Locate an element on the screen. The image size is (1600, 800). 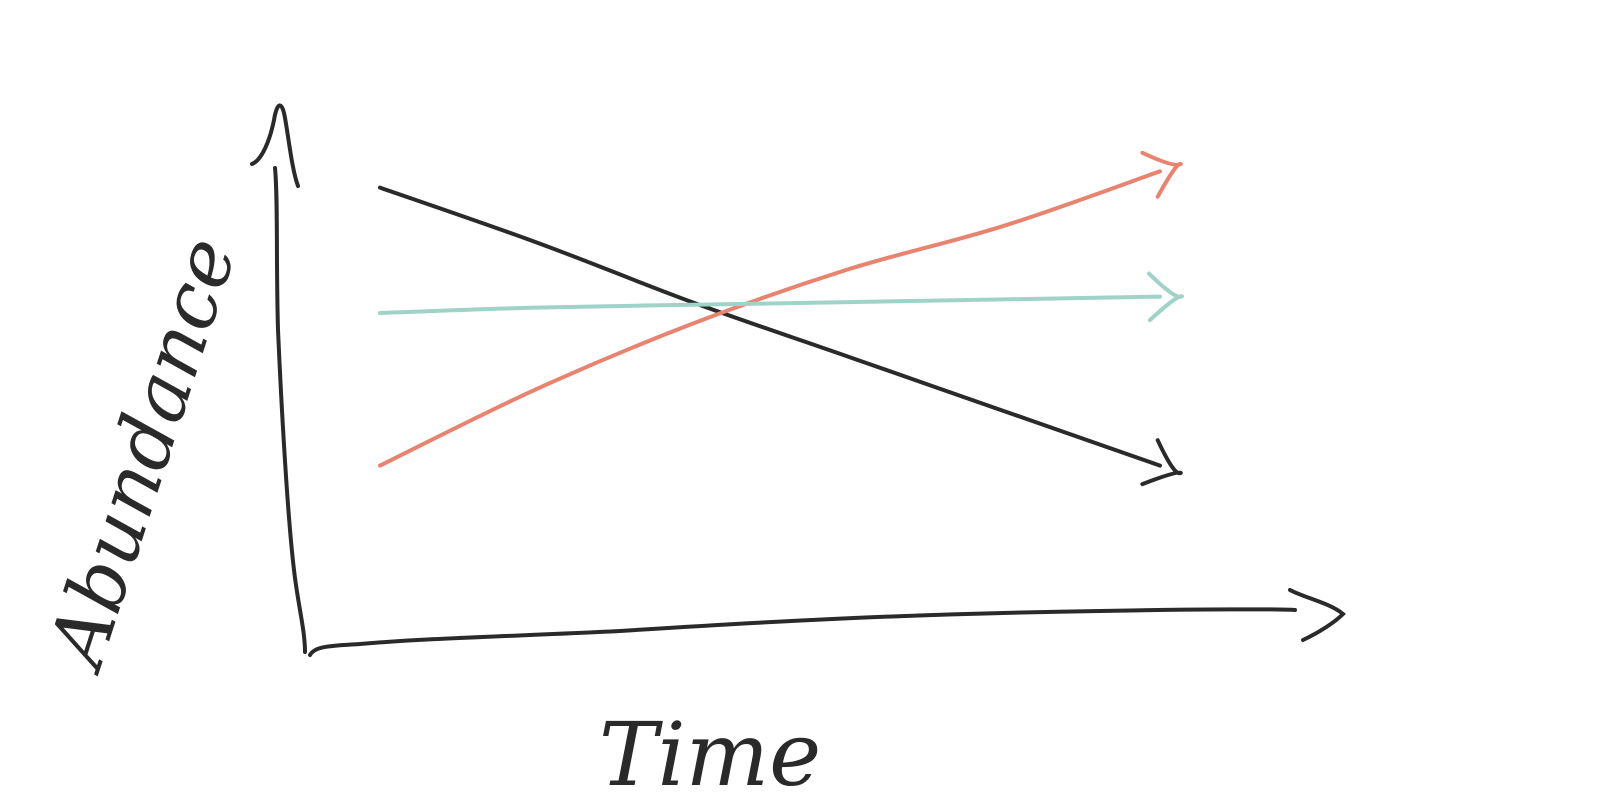
y-axis-label: Abundance is located at coordinates (142, 454).